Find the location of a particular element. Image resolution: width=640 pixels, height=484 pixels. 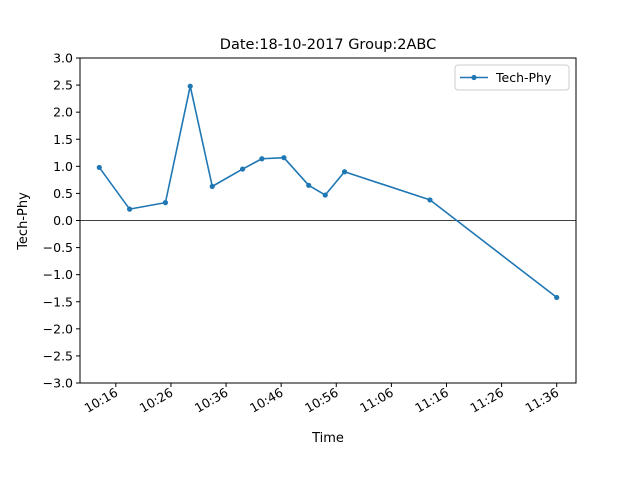

y-tick-label: 2.5 is located at coordinates (63, 85).